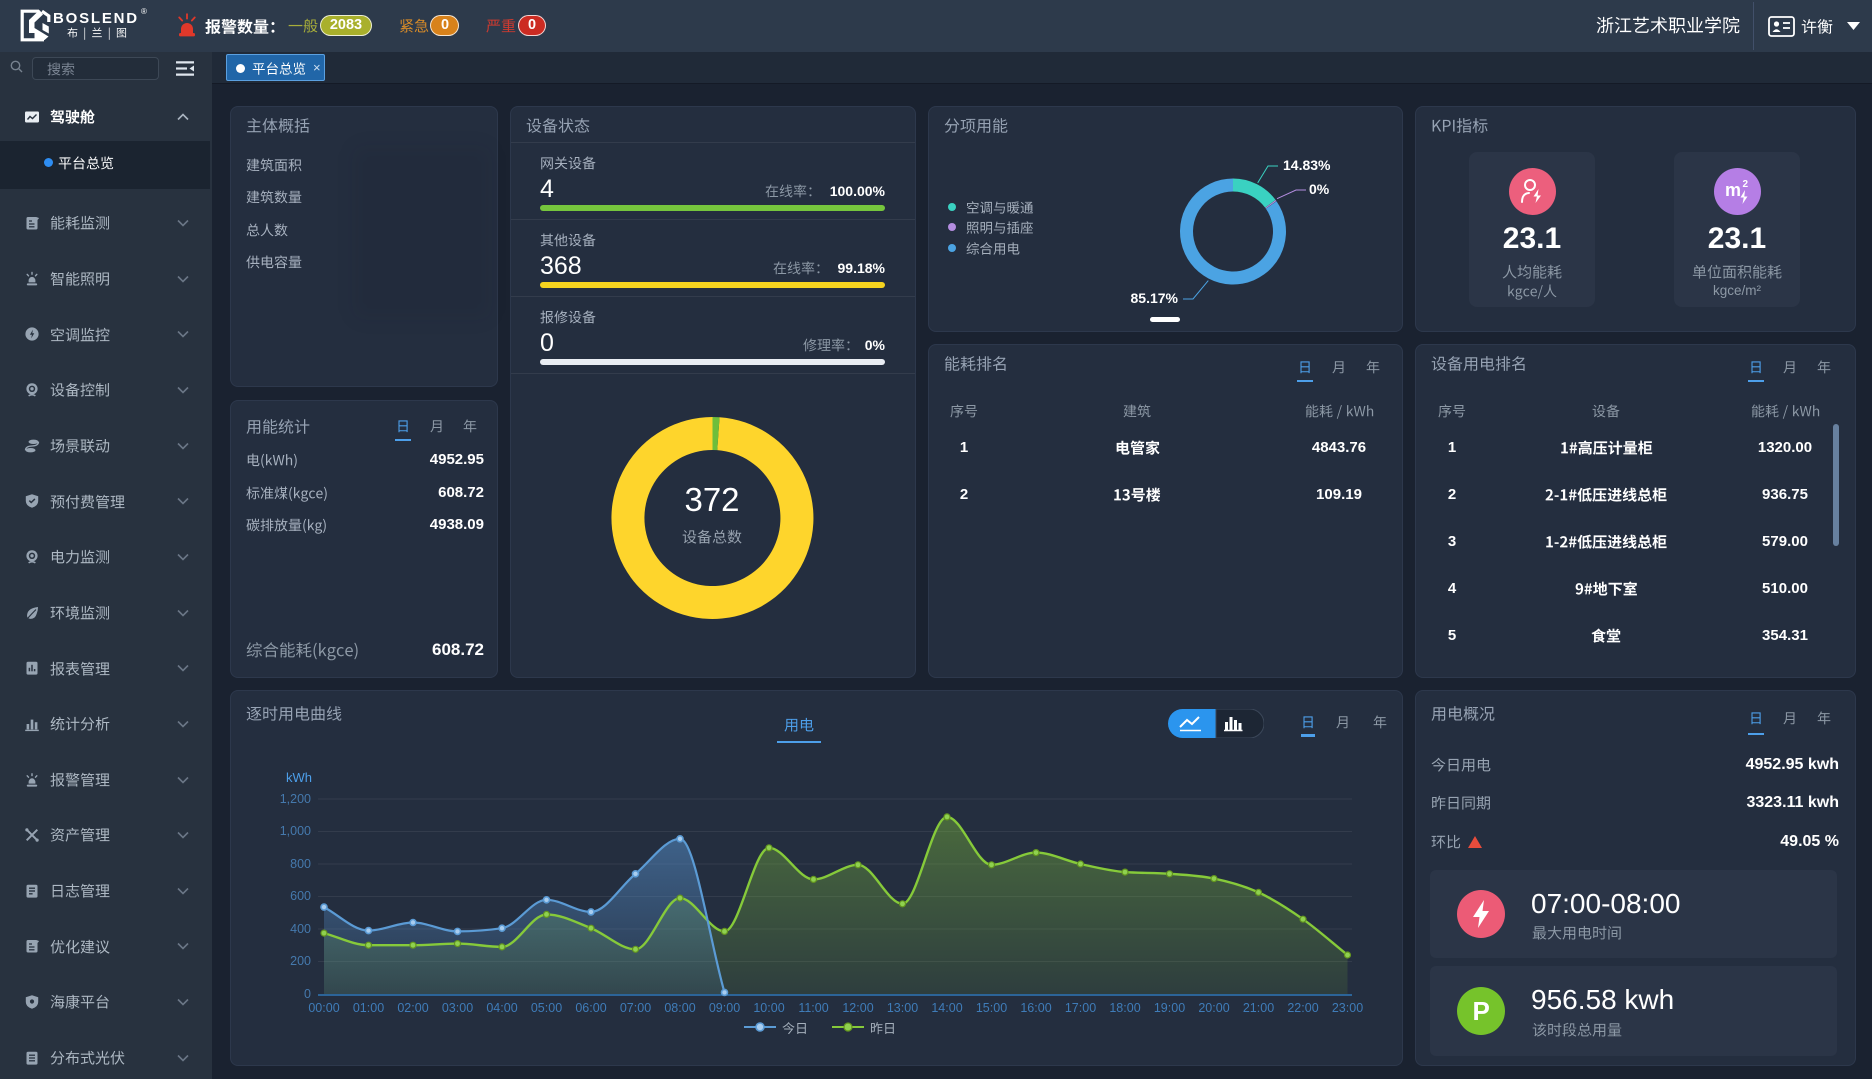  What do you see at coordinates (1733, 190) in the screenshot?
I see `svg-text: m` at bounding box center [1733, 190].